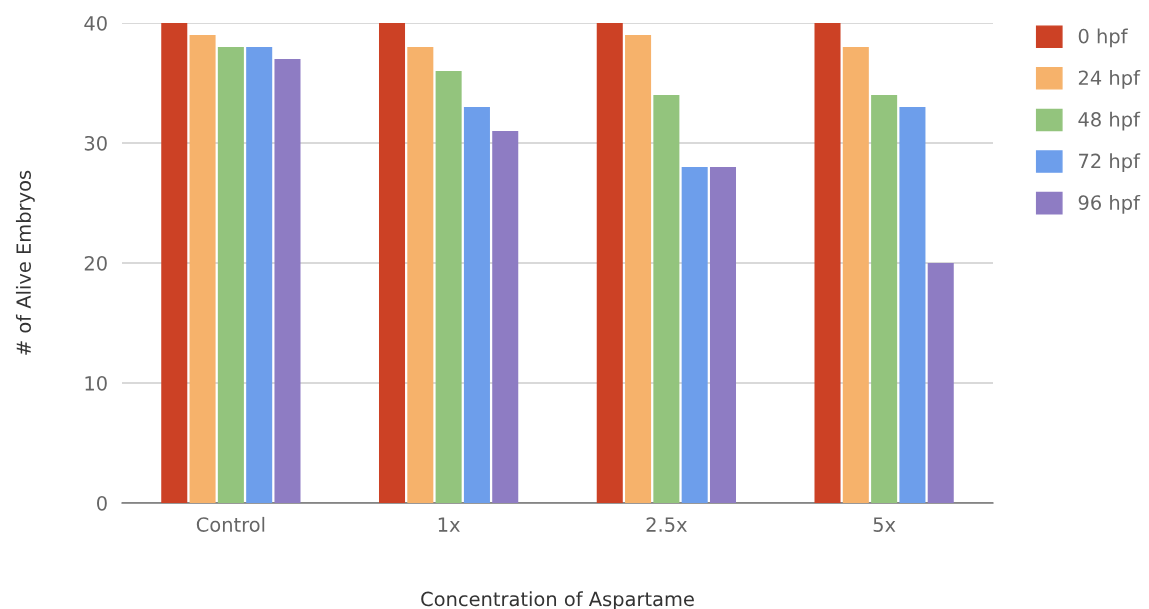 This screenshot has width=1149, height=609. I want to click on x-tick-label: 2.5x, so click(666, 524).